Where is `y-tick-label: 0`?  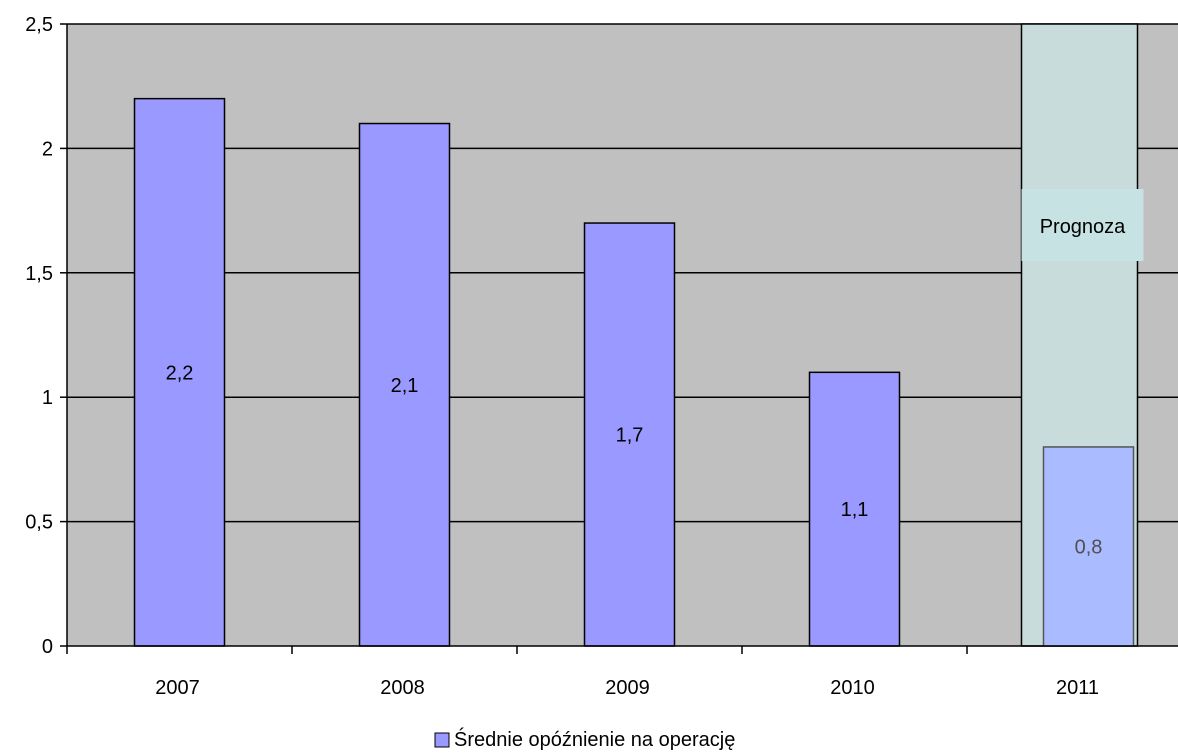
y-tick-label: 0 is located at coordinates (47, 647).